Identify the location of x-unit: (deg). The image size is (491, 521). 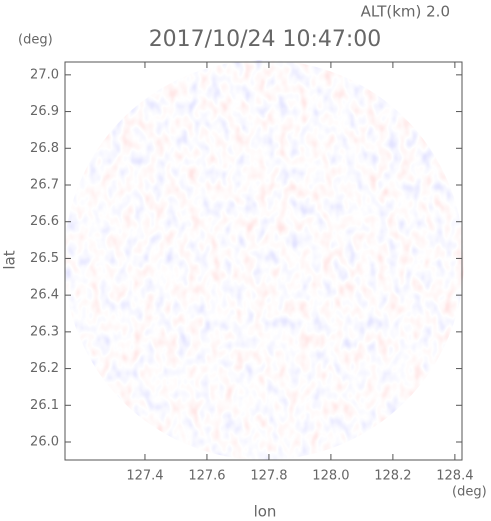
(469, 492).